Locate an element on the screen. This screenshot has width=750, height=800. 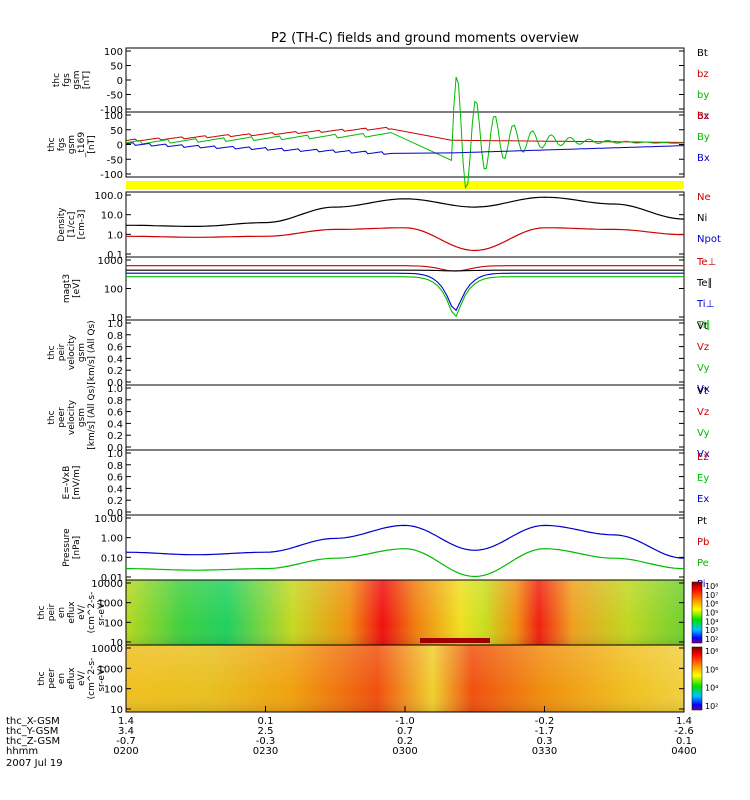
peir_velocity-ylabel-line: peir is located at coordinates (62, 352).